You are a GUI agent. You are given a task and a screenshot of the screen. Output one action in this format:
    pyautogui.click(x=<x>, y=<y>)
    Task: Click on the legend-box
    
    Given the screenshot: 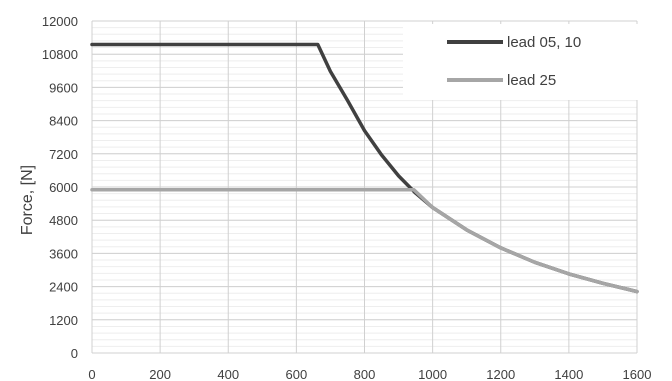 What is the action you would take?
    pyautogui.click(x=523, y=62)
    